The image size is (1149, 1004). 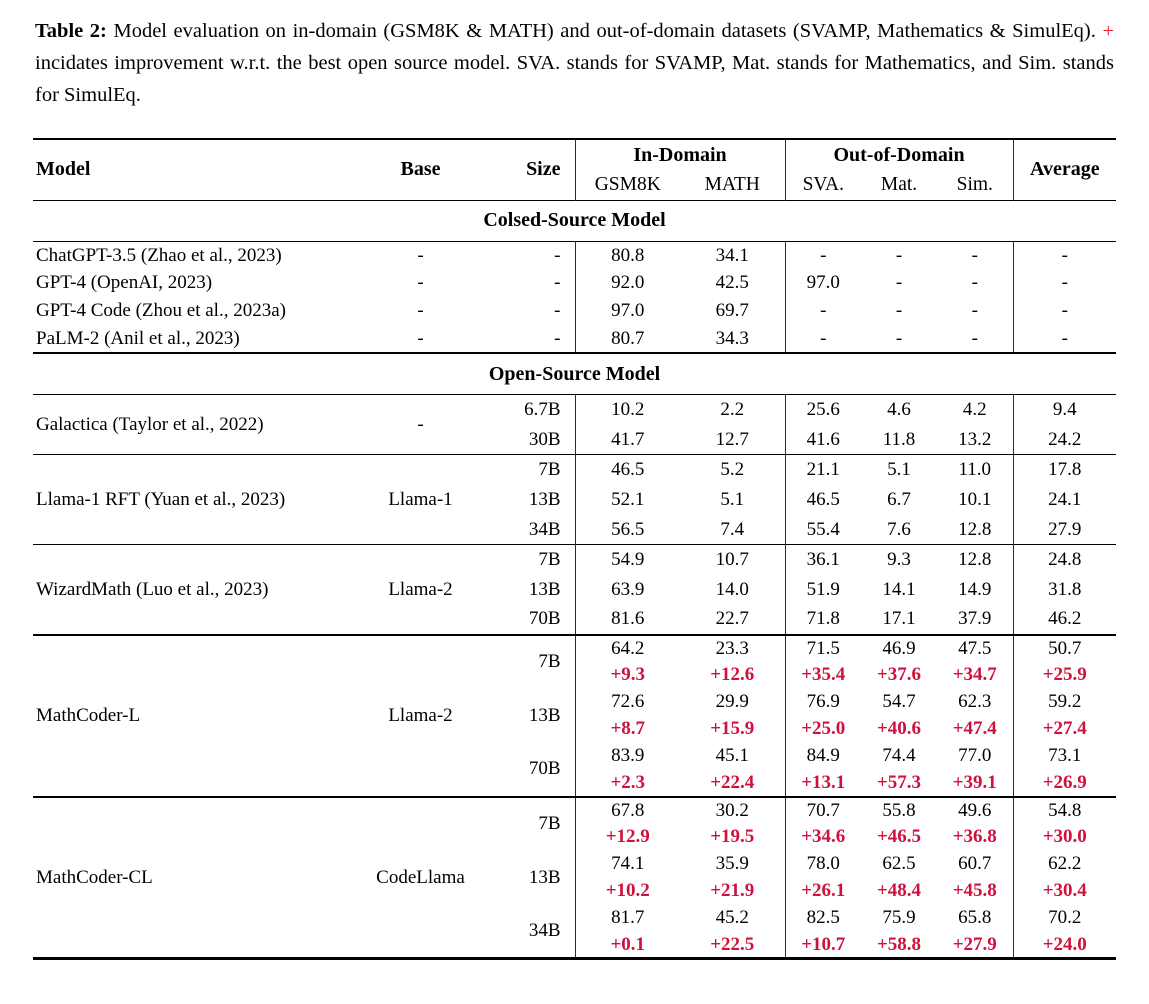 I want to click on delta-cell: +26.9, so click(x=1064, y=783).